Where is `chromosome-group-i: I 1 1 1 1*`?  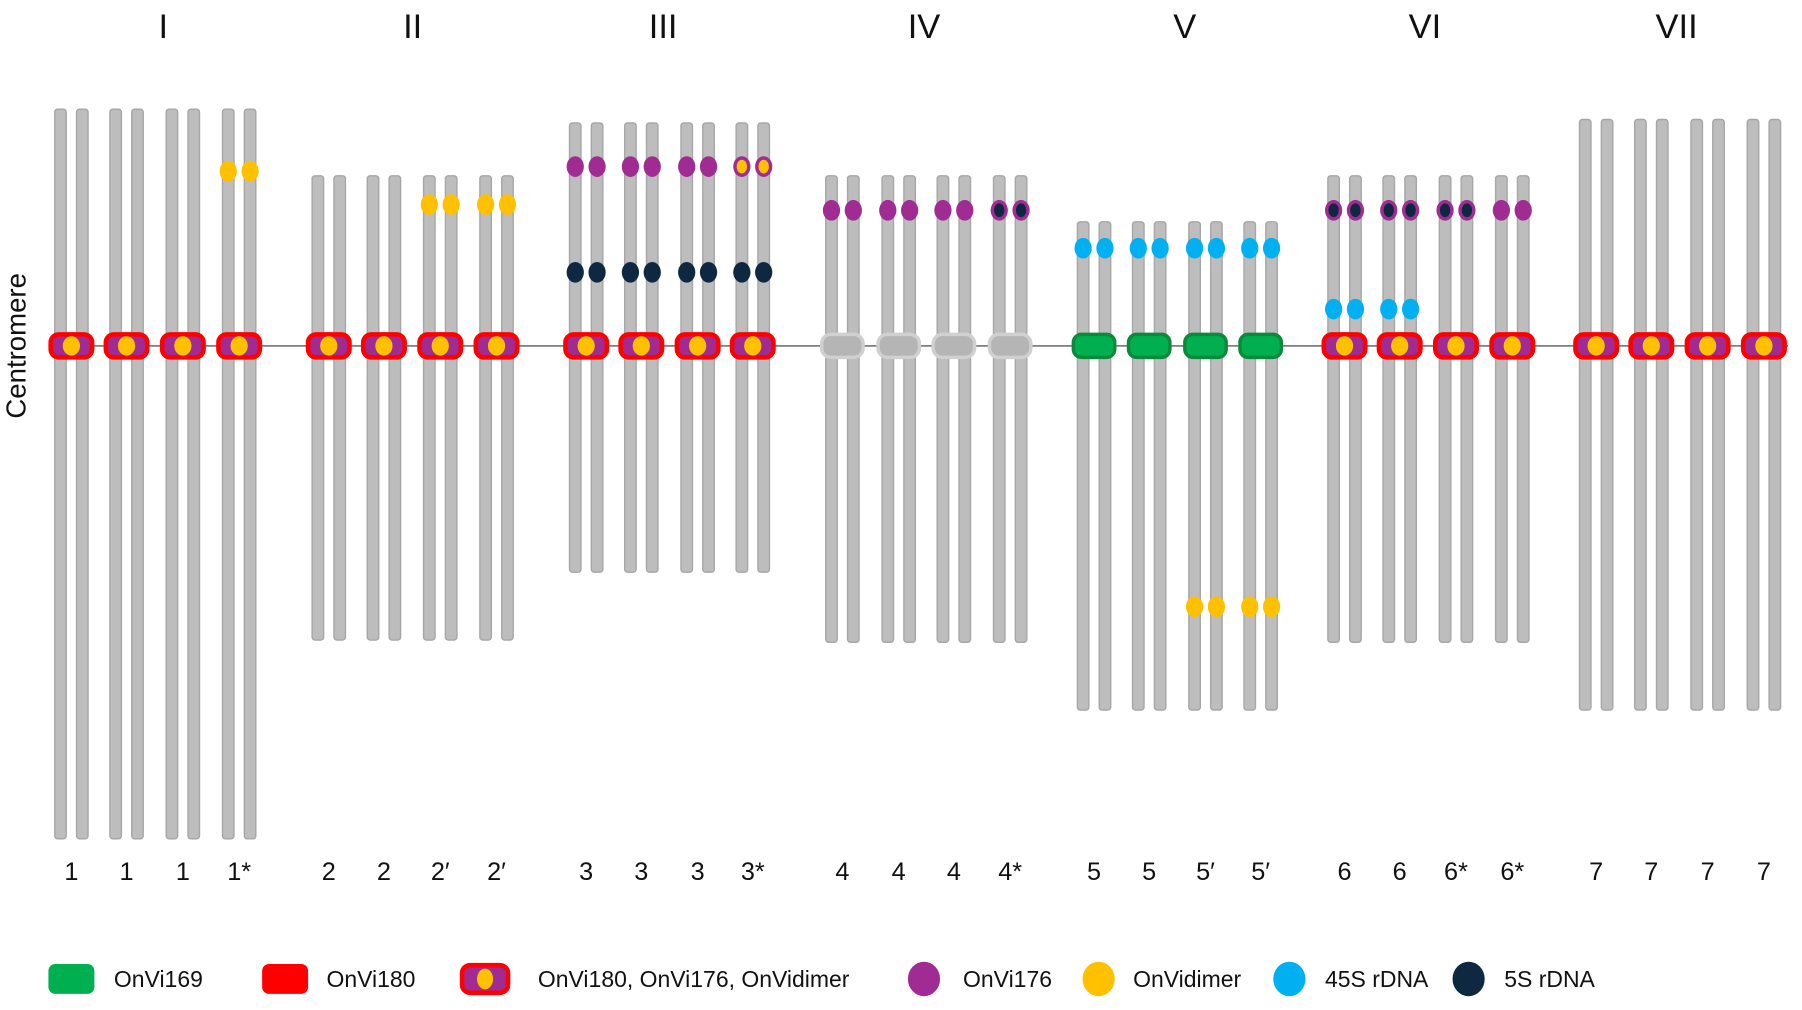
chromosome-group-i: I 1 1 1 1* is located at coordinates (155, 447).